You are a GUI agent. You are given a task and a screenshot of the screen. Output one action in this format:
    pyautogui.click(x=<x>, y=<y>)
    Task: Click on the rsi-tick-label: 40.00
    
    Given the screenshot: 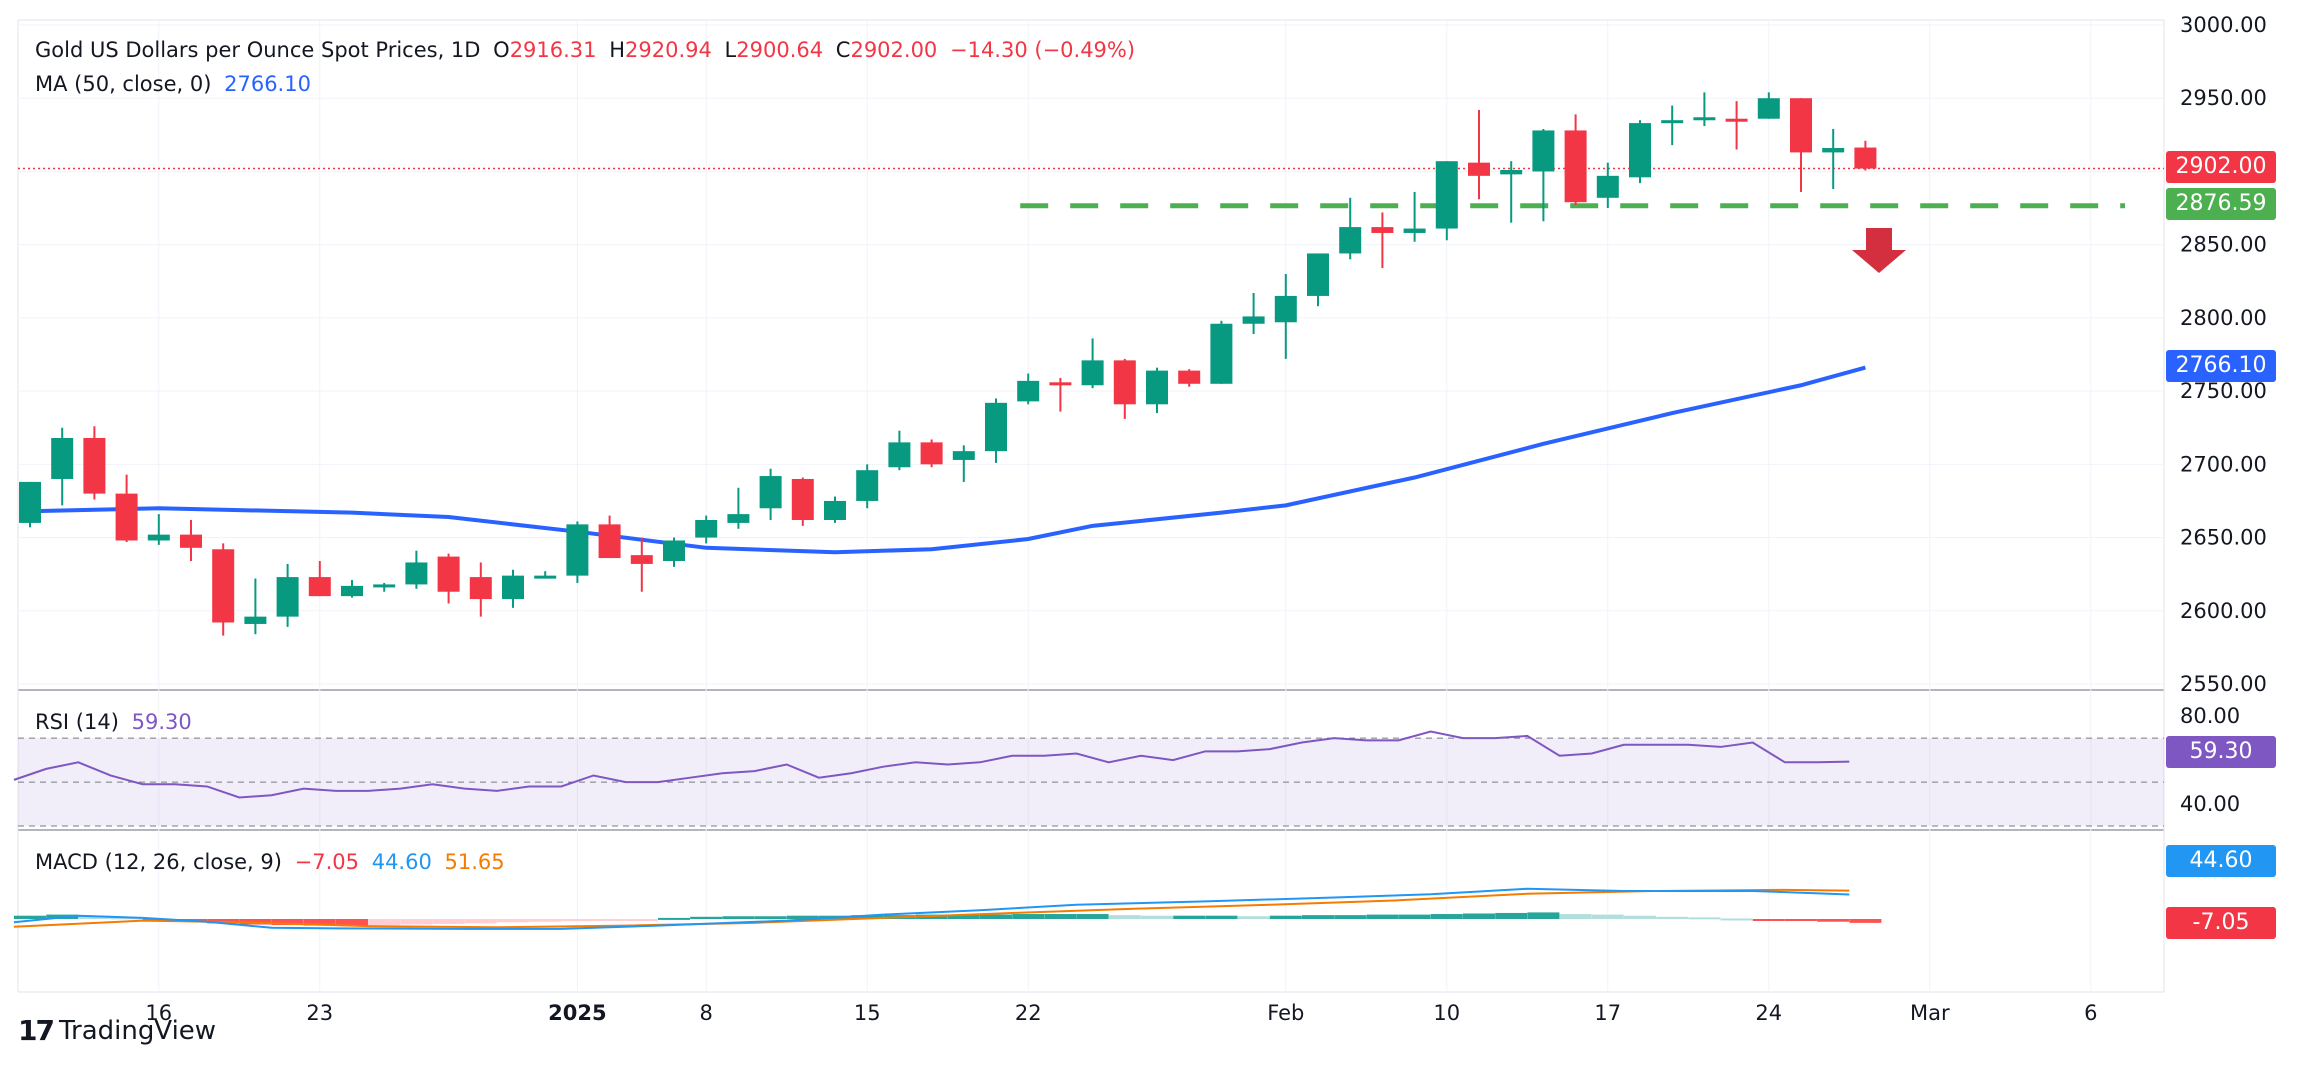 What is the action you would take?
    pyautogui.click(x=2210, y=804)
    